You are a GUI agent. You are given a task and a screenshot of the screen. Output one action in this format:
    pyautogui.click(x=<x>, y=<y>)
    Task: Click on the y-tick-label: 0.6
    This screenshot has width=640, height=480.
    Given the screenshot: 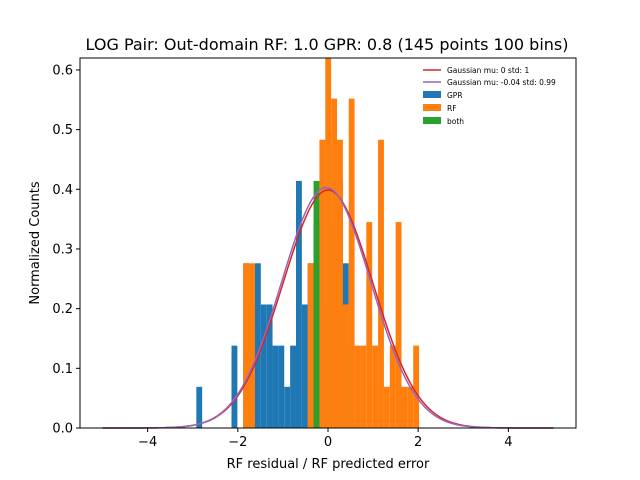 What is the action you would take?
    pyautogui.click(x=62, y=70)
    